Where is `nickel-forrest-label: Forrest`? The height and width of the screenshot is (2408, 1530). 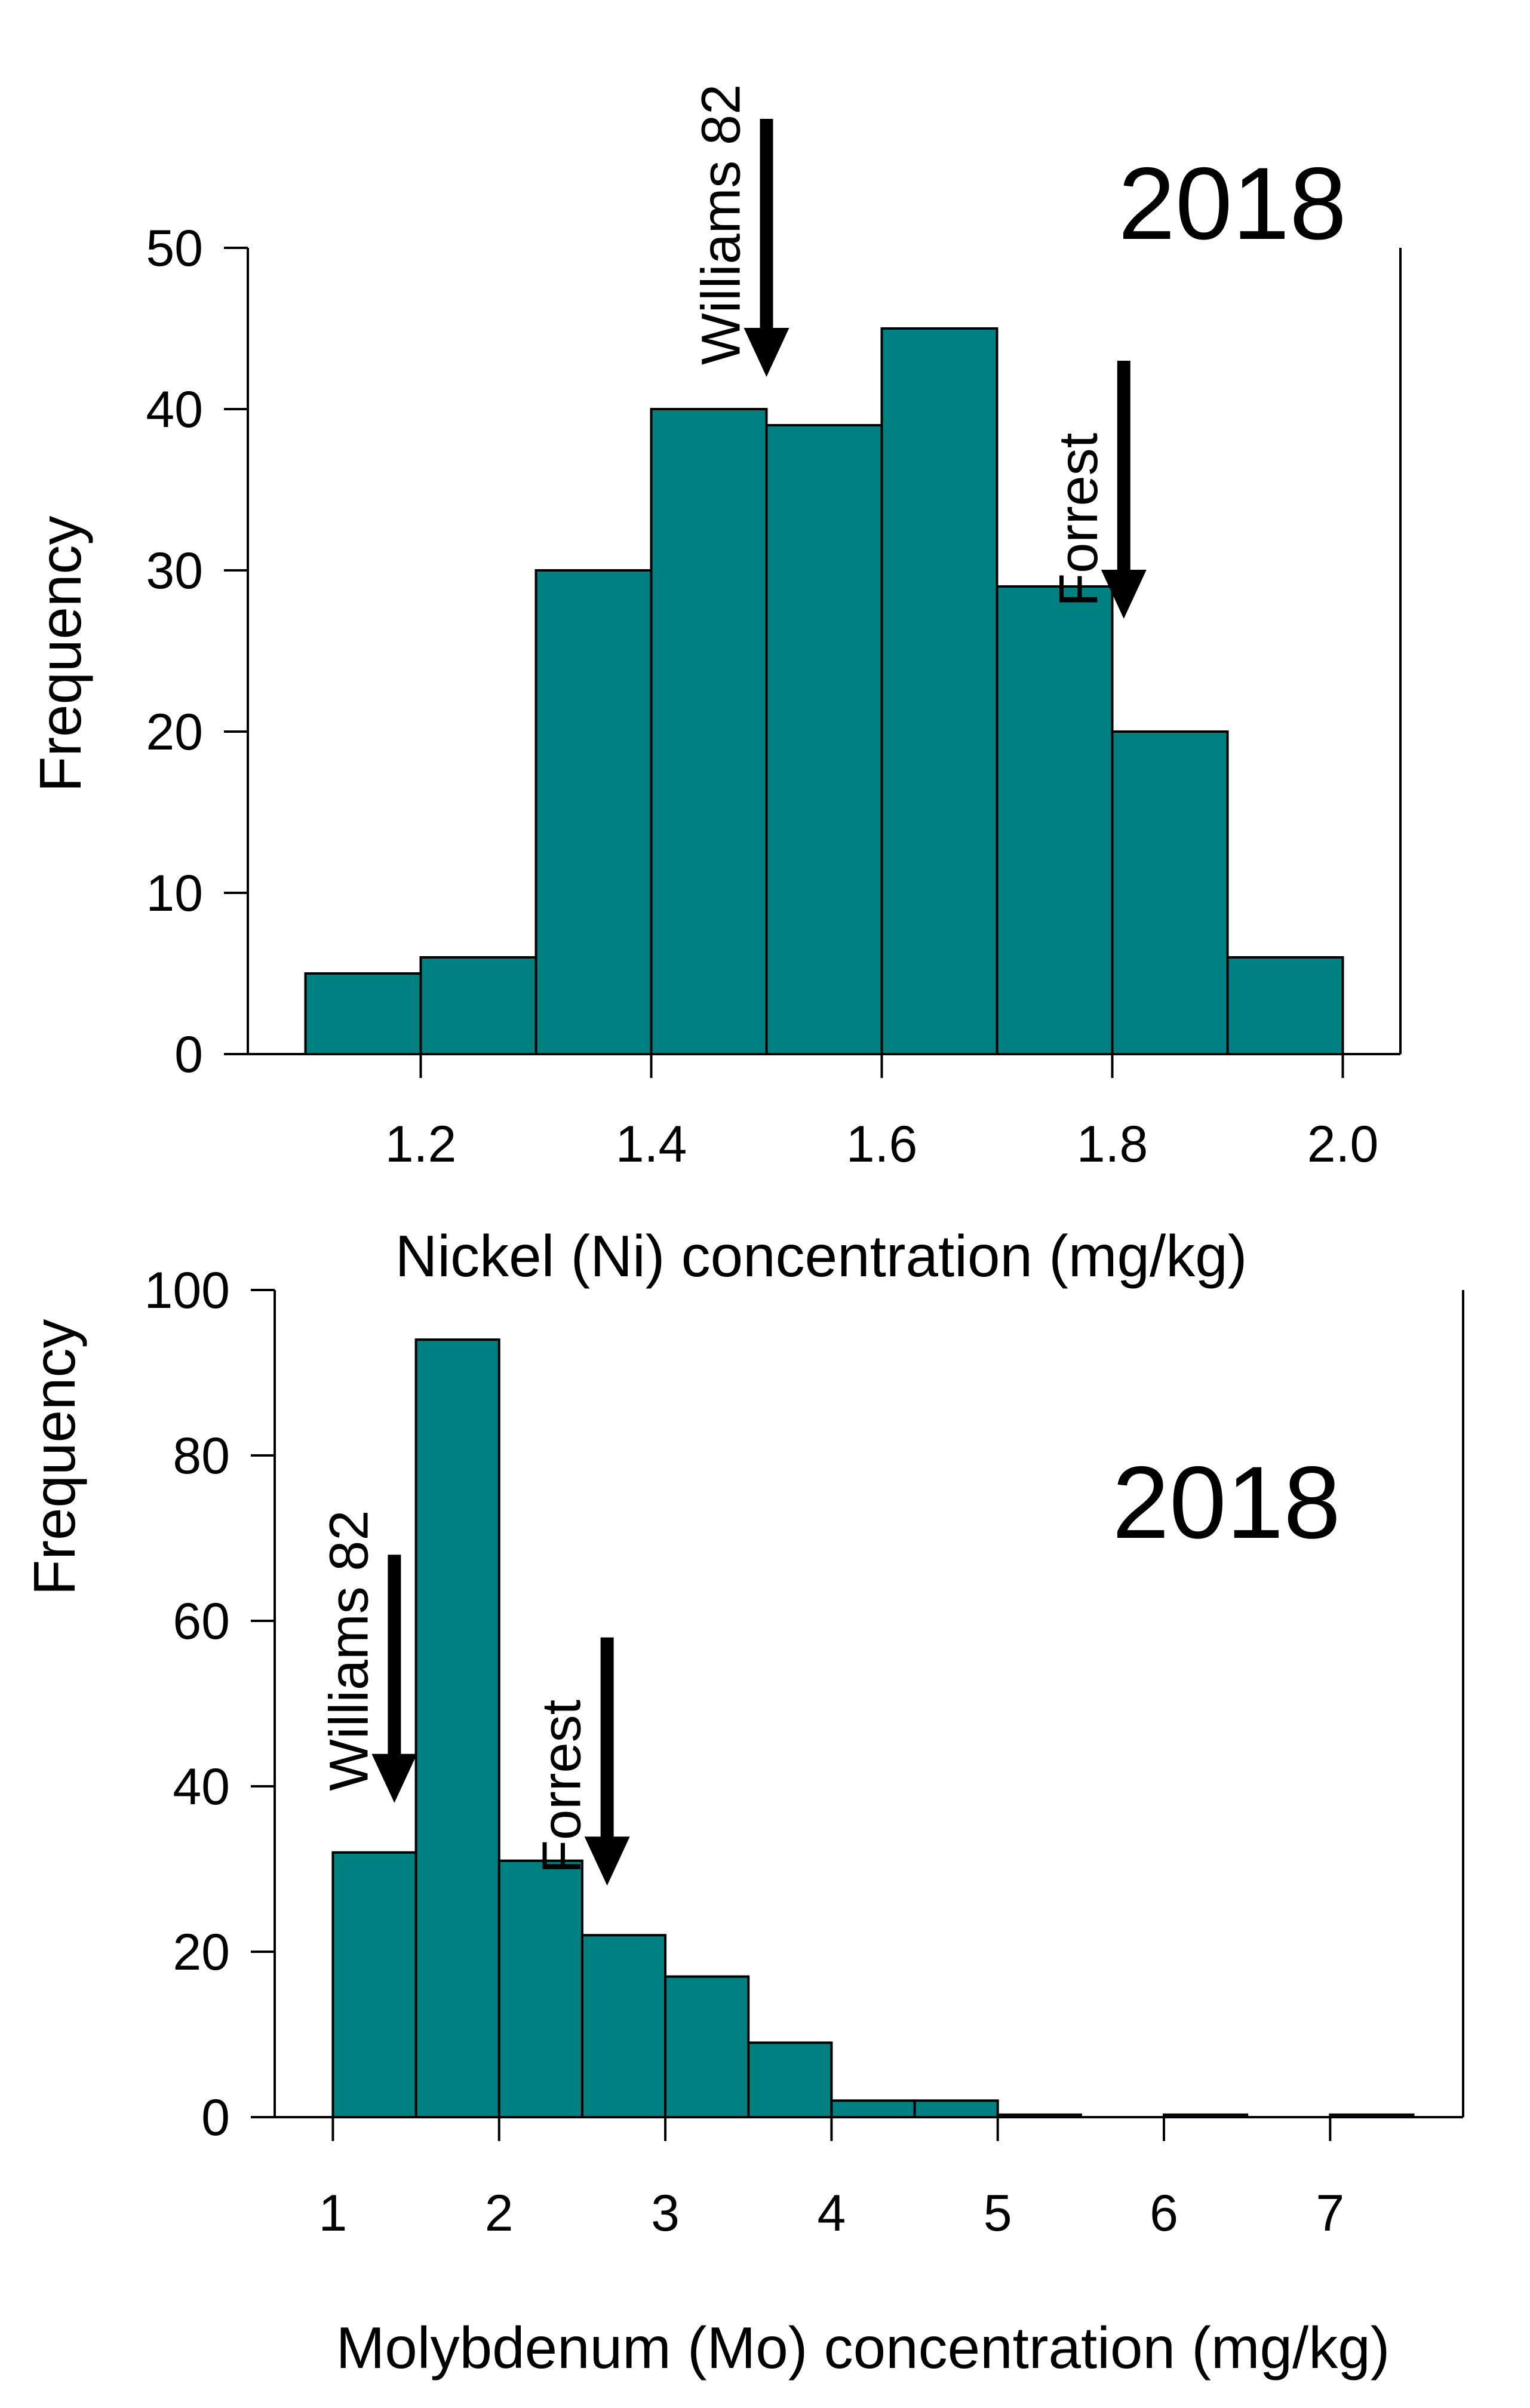
nickel-forrest-label: Forrest is located at coordinates (1078, 520).